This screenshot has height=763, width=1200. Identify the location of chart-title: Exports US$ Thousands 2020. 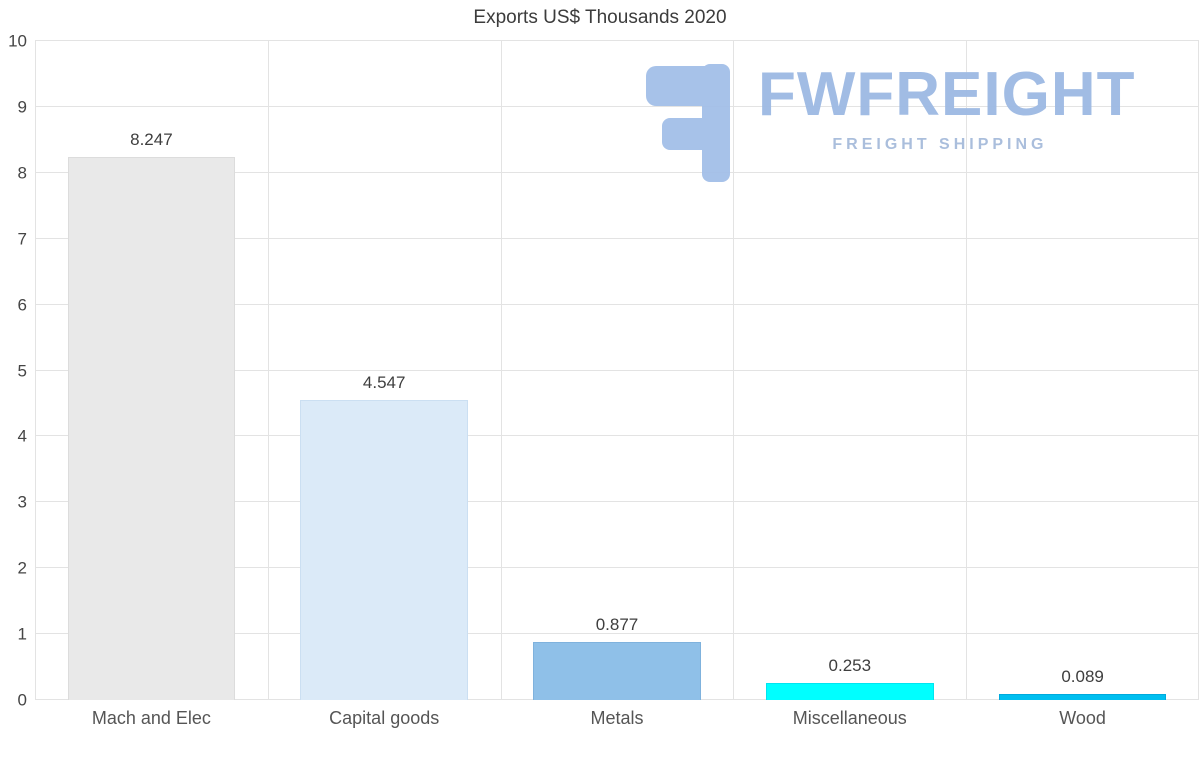
(600, 17).